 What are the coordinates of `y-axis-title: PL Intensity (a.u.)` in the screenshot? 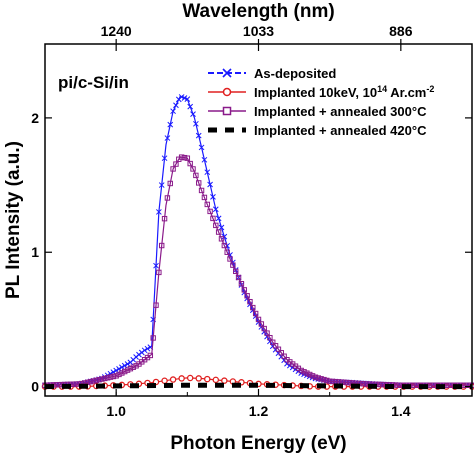 It's located at (13, 220).